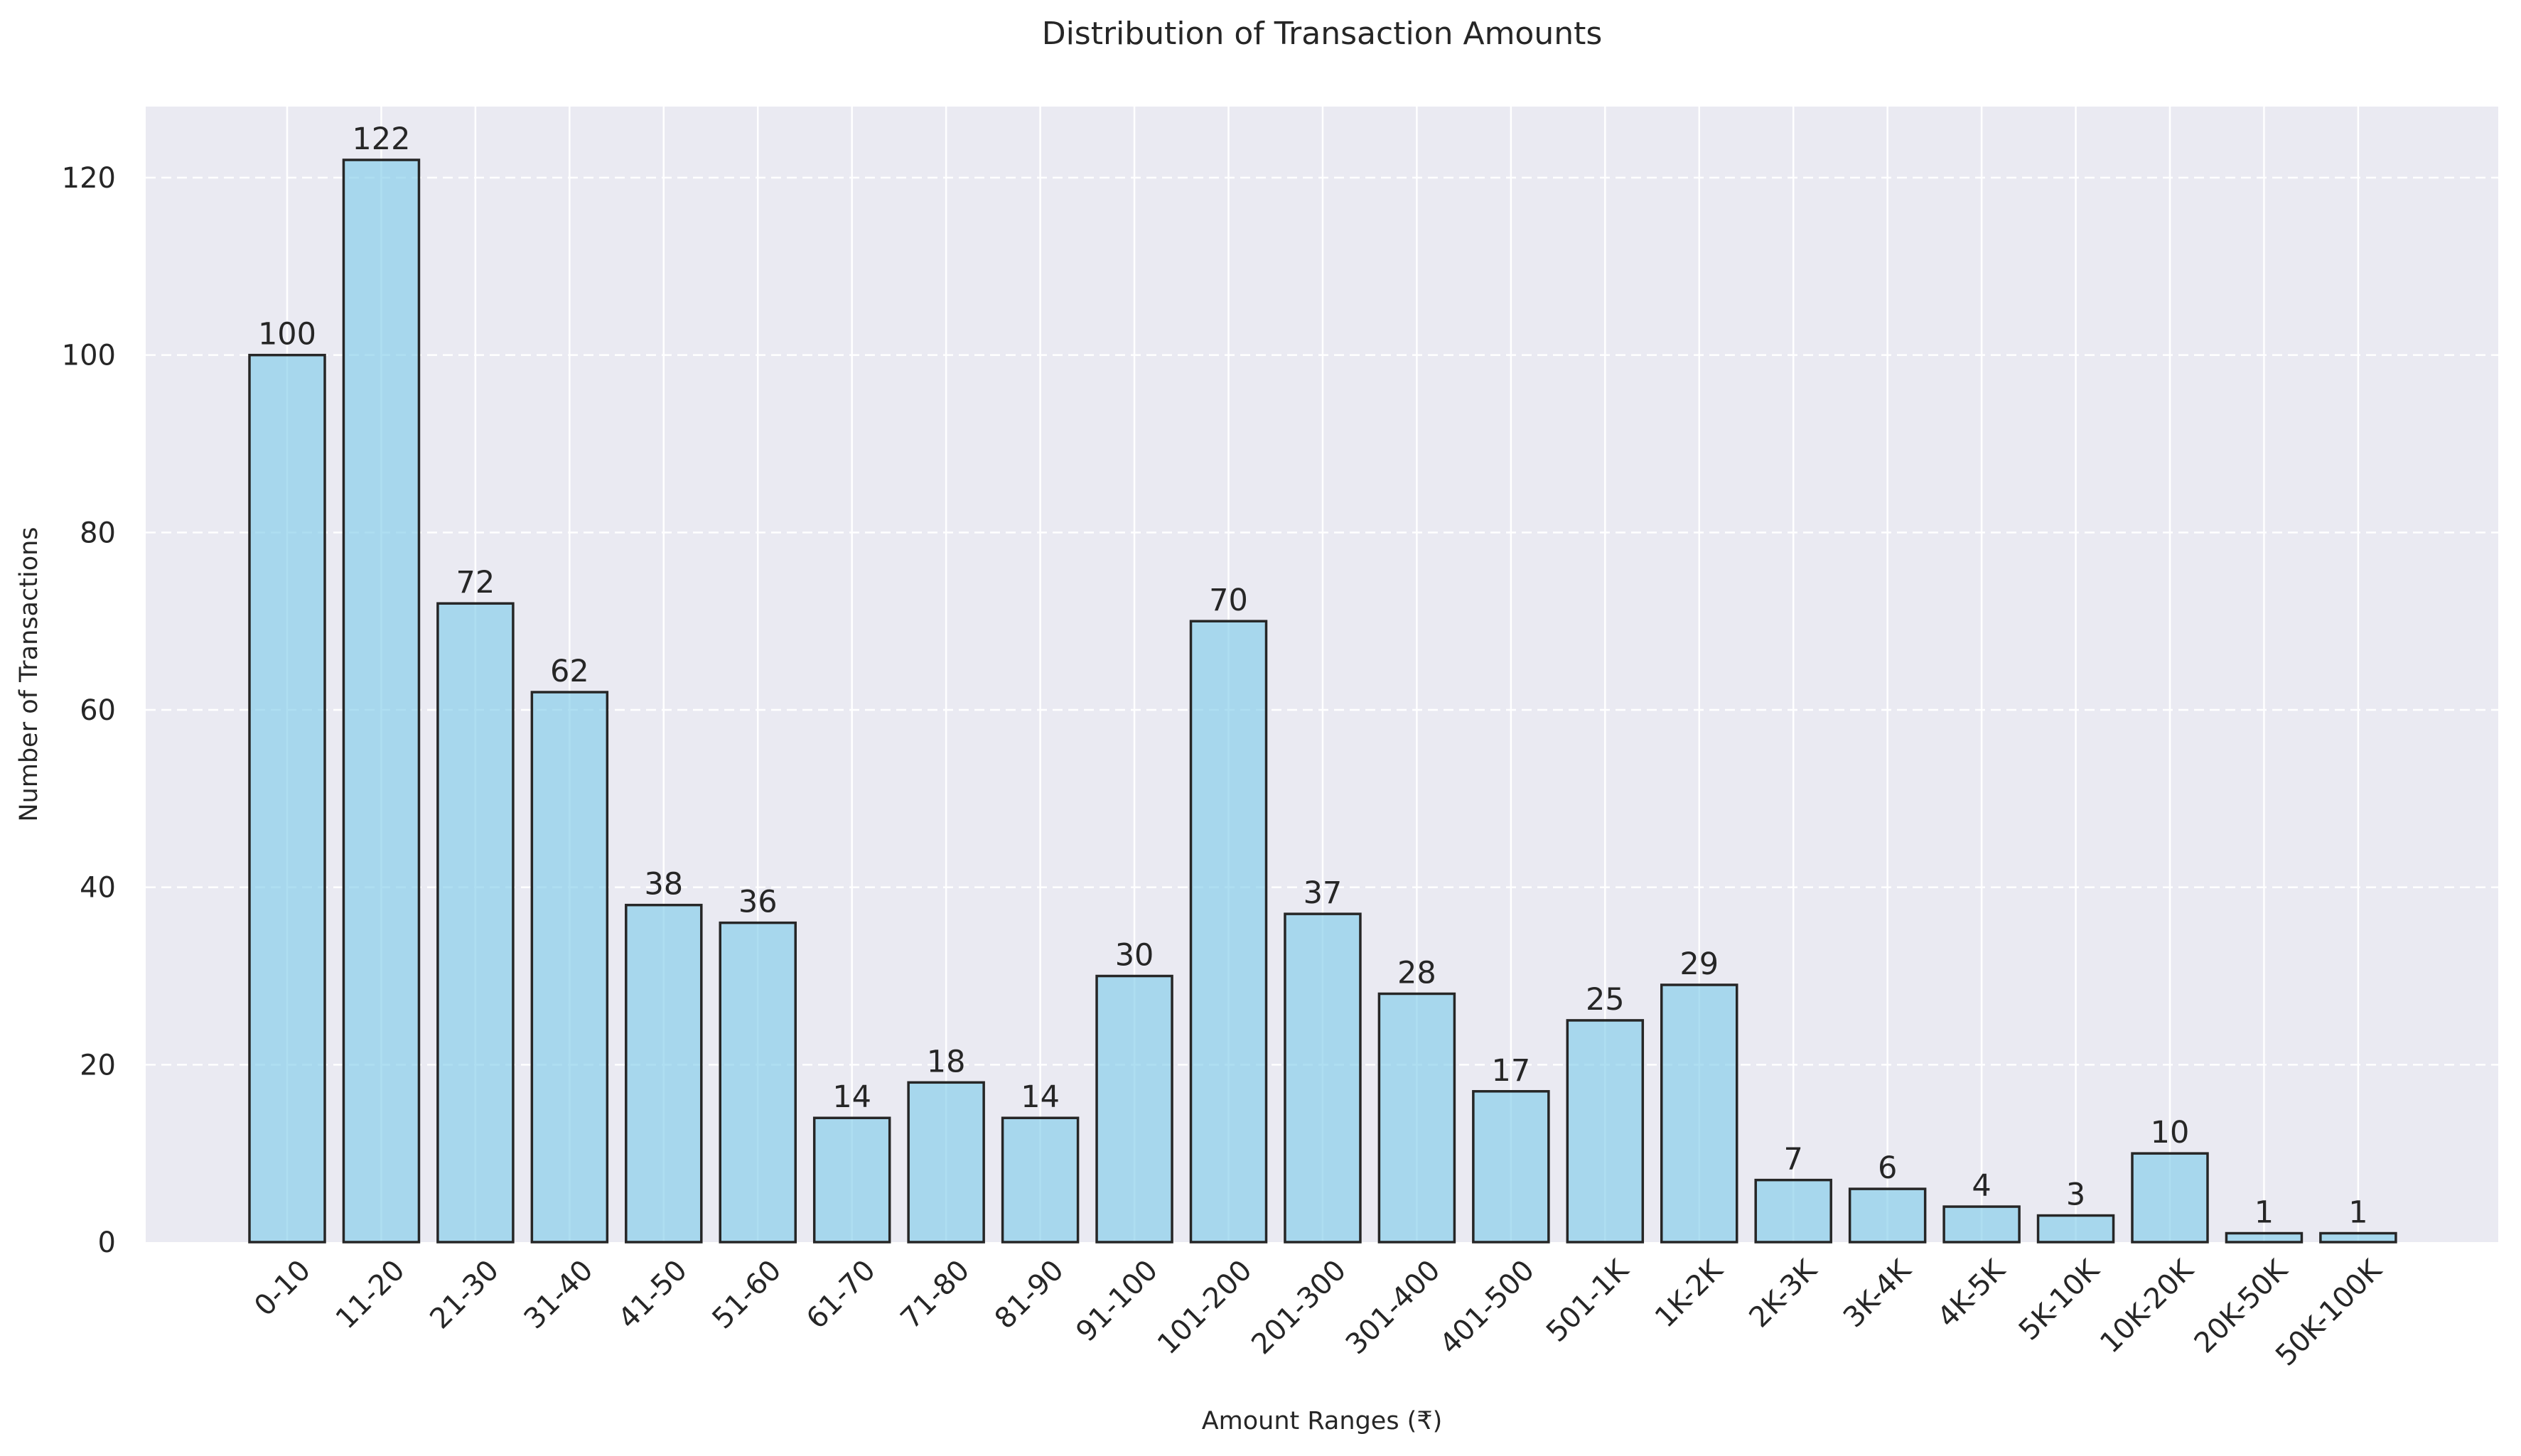 The height and width of the screenshot is (1456, 2521). I want to click on bar-3K-4K, so click(1887, 1216).